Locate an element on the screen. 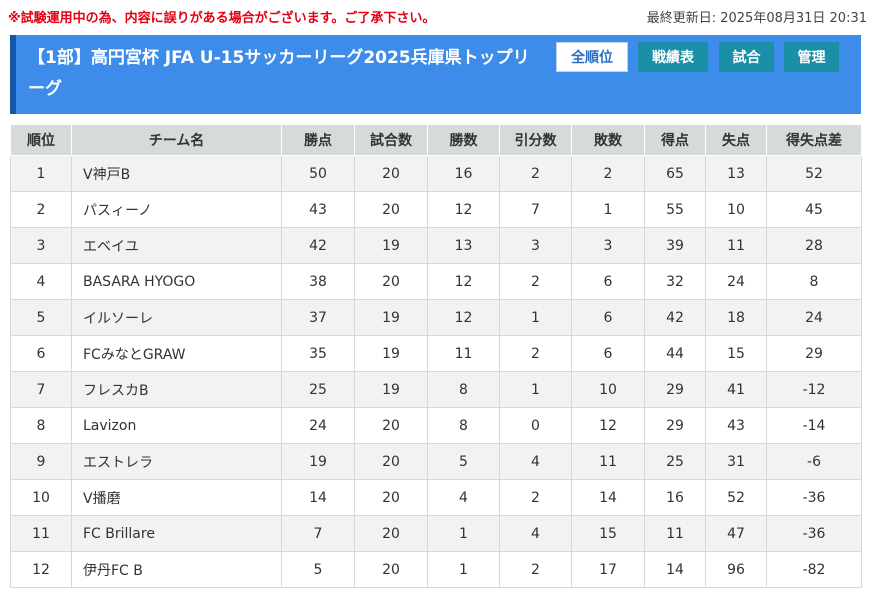 The height and width of the screenshot is (599, 875). rank-cell: 5 is located at coordinates (41, 317).